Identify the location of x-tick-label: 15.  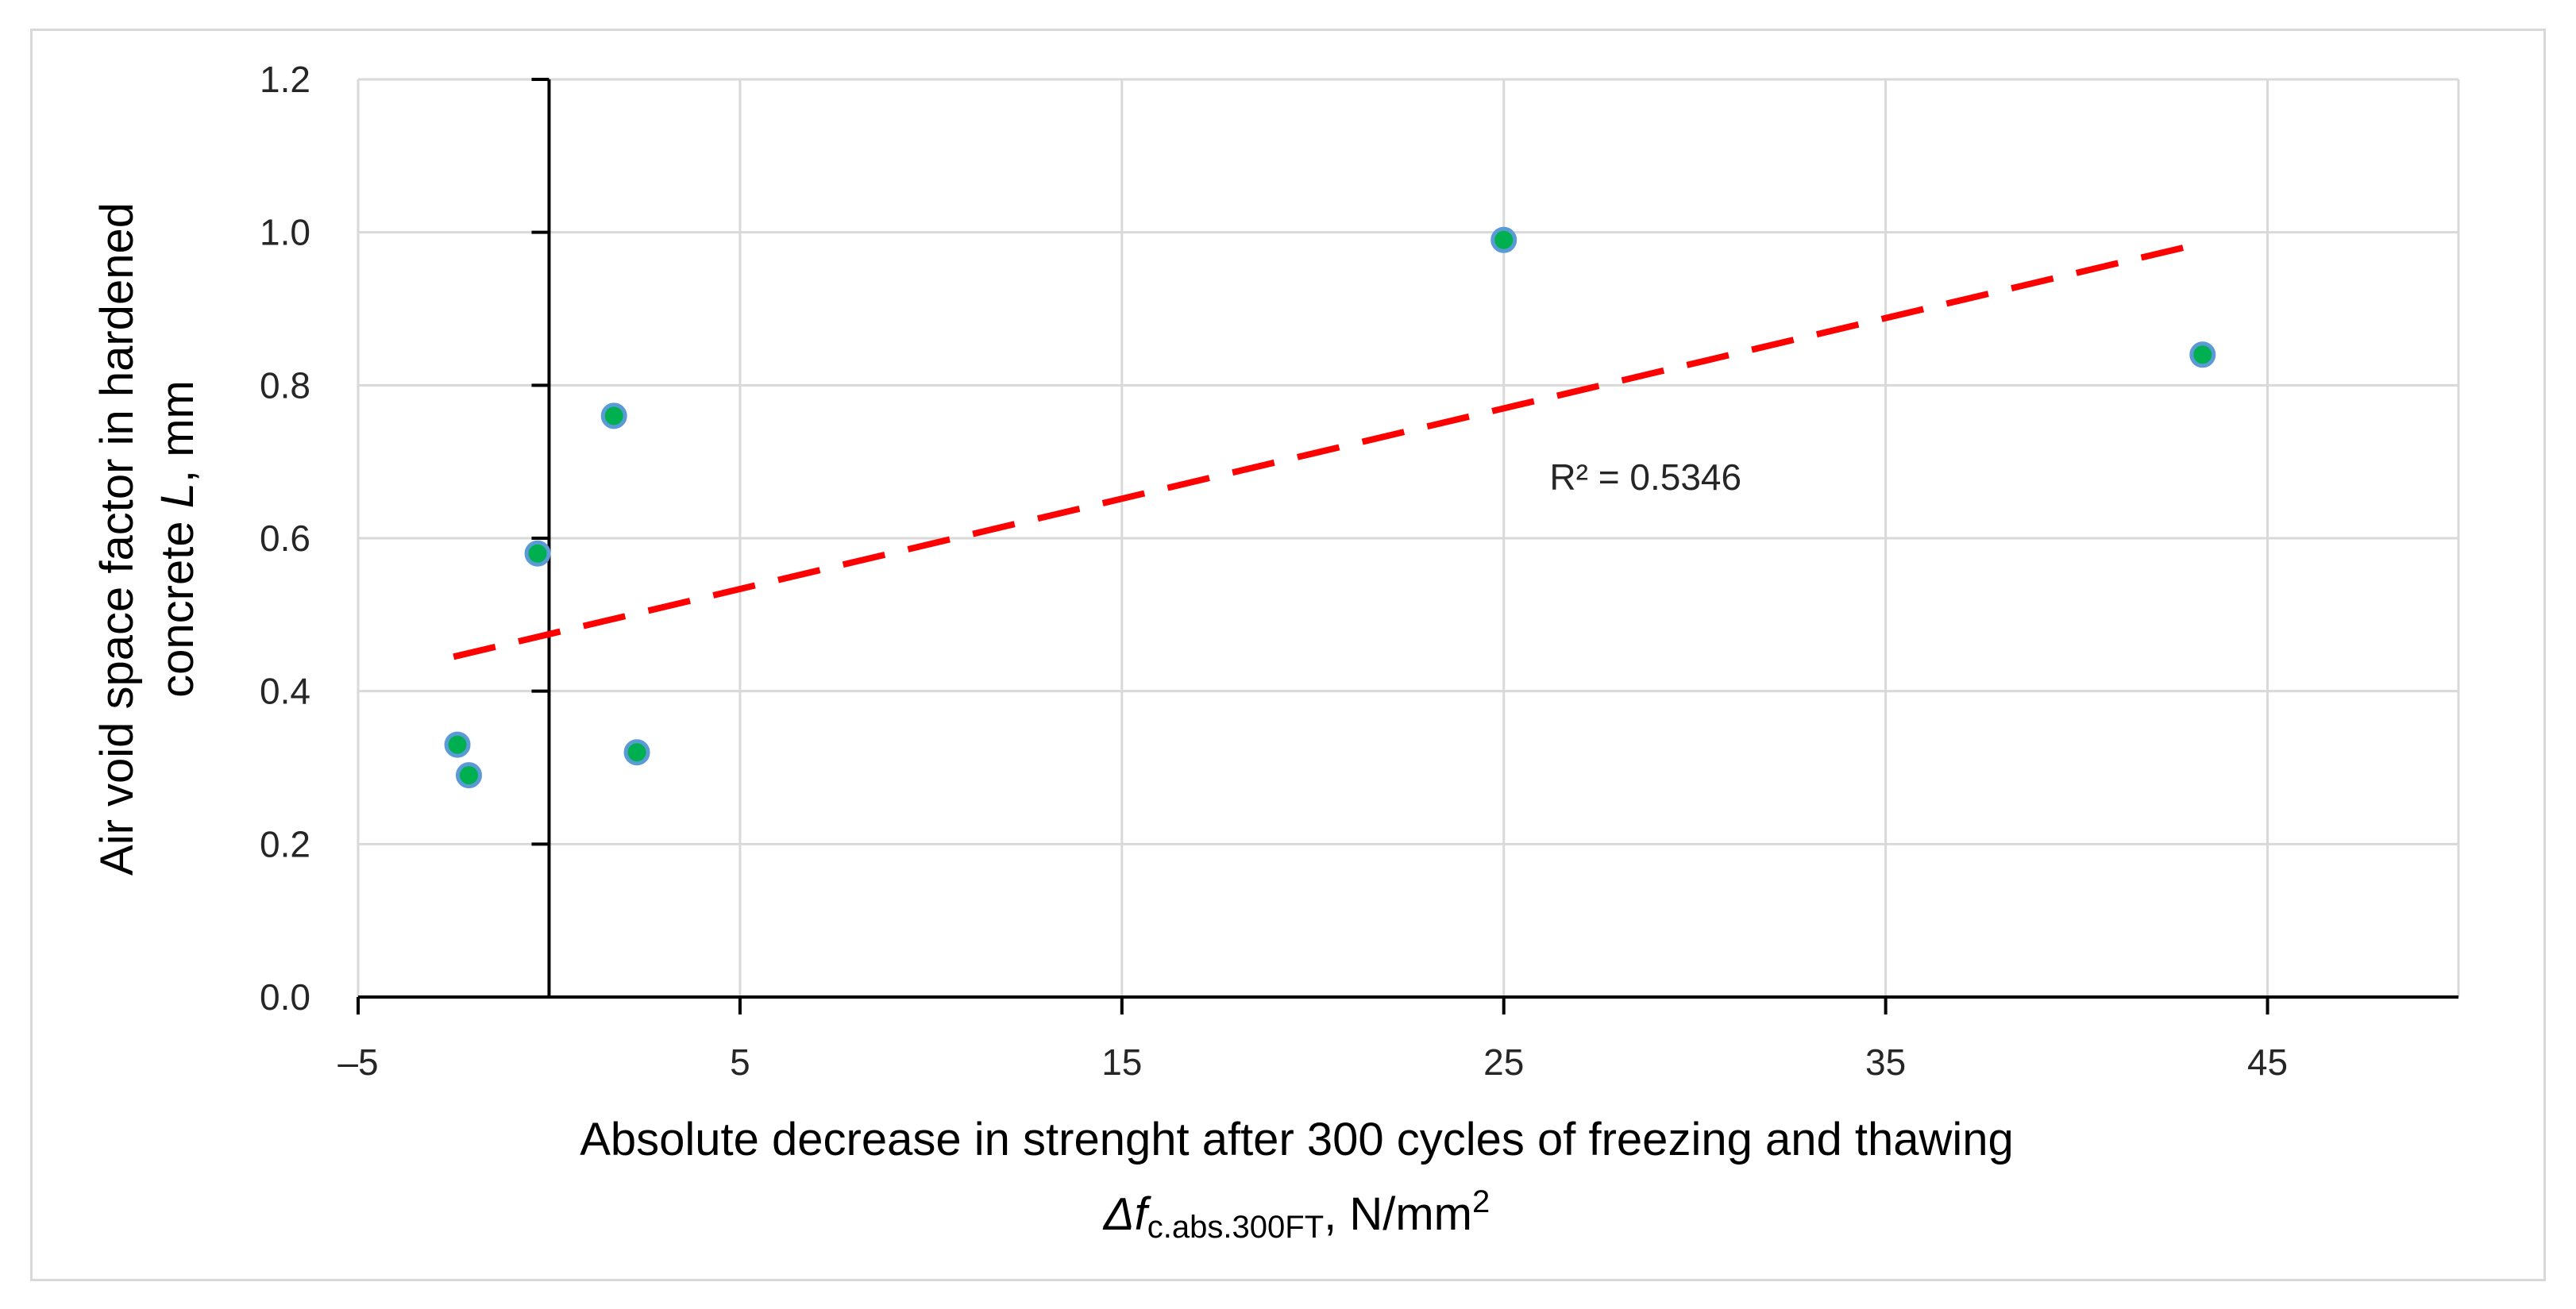
(1121, 1062).